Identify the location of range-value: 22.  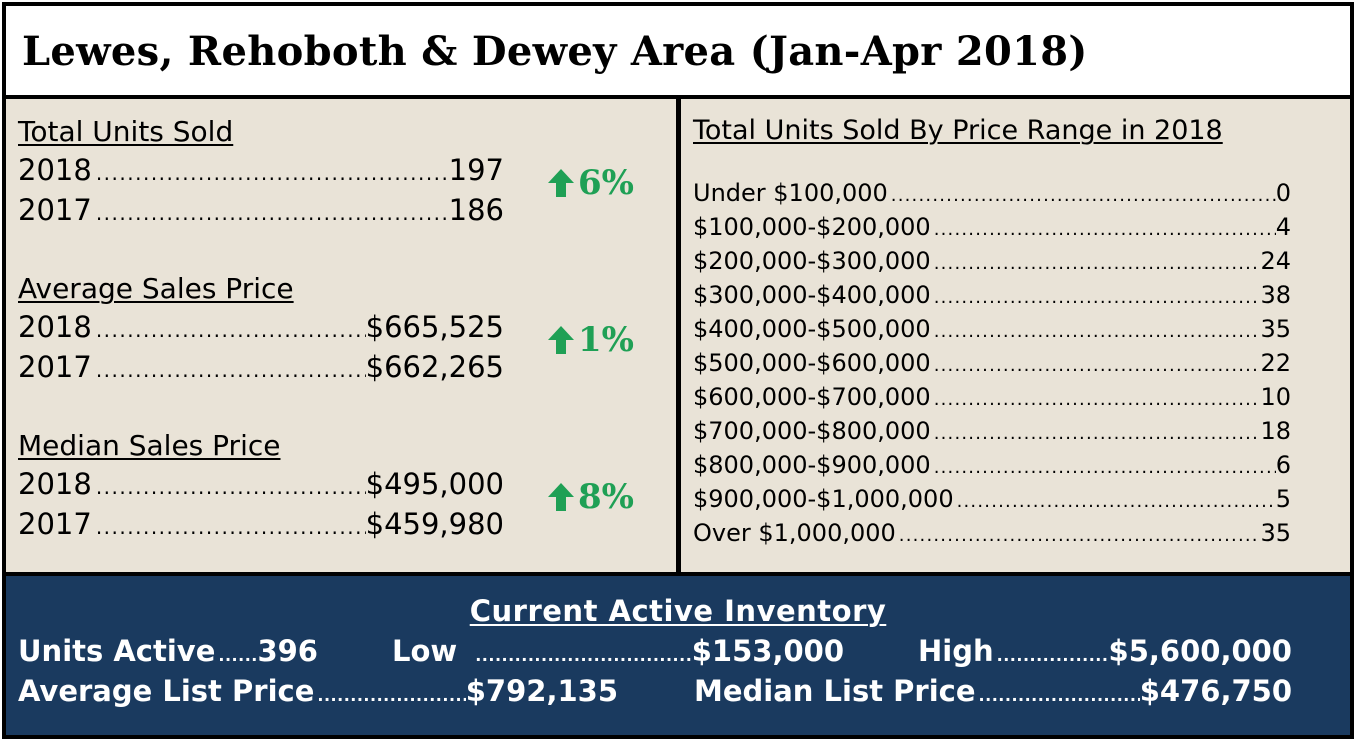
(1275, 363).